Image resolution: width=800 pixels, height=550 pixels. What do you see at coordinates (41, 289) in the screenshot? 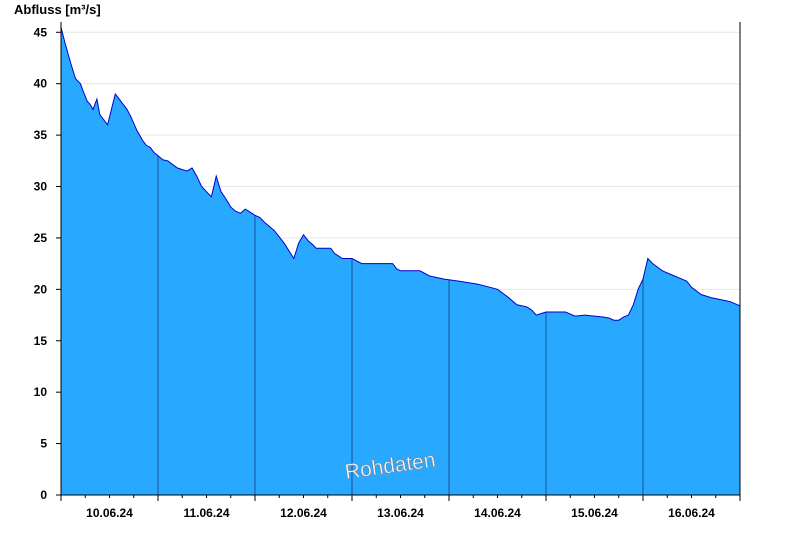
I see `y-tick-label: 20` at bounding box center [41, 289].